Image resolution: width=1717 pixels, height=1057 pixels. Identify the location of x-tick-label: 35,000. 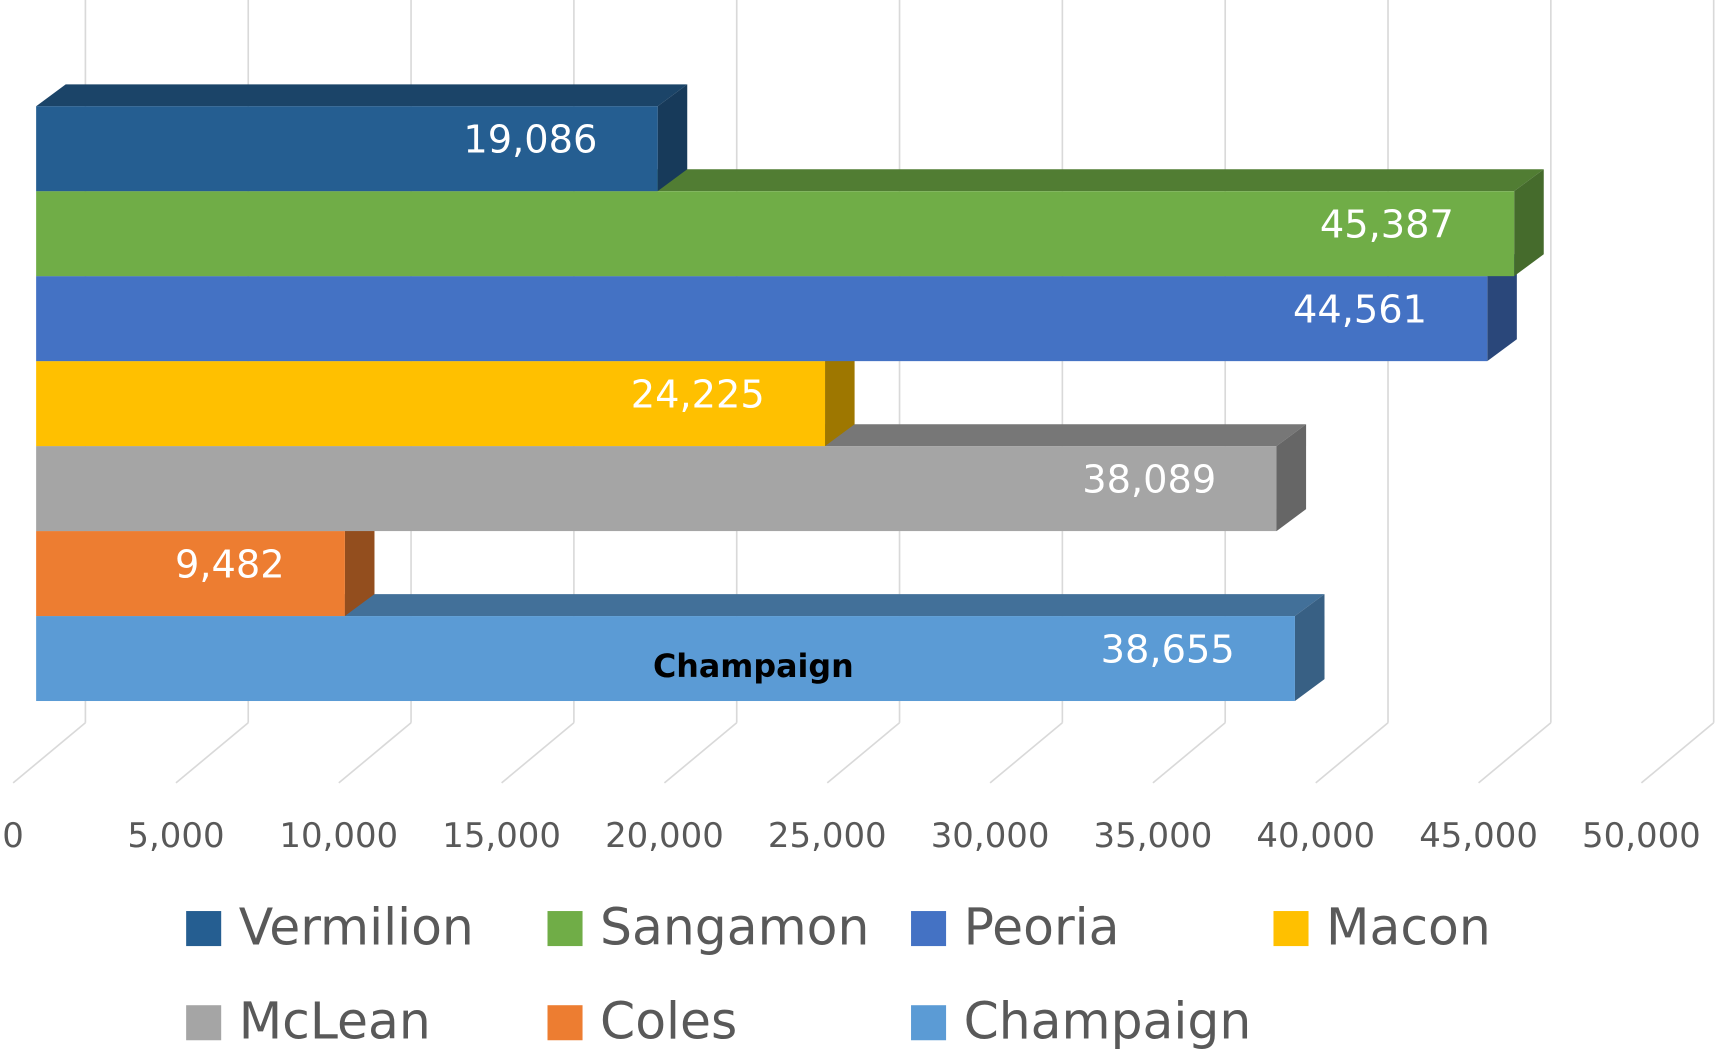
(1153, 836).